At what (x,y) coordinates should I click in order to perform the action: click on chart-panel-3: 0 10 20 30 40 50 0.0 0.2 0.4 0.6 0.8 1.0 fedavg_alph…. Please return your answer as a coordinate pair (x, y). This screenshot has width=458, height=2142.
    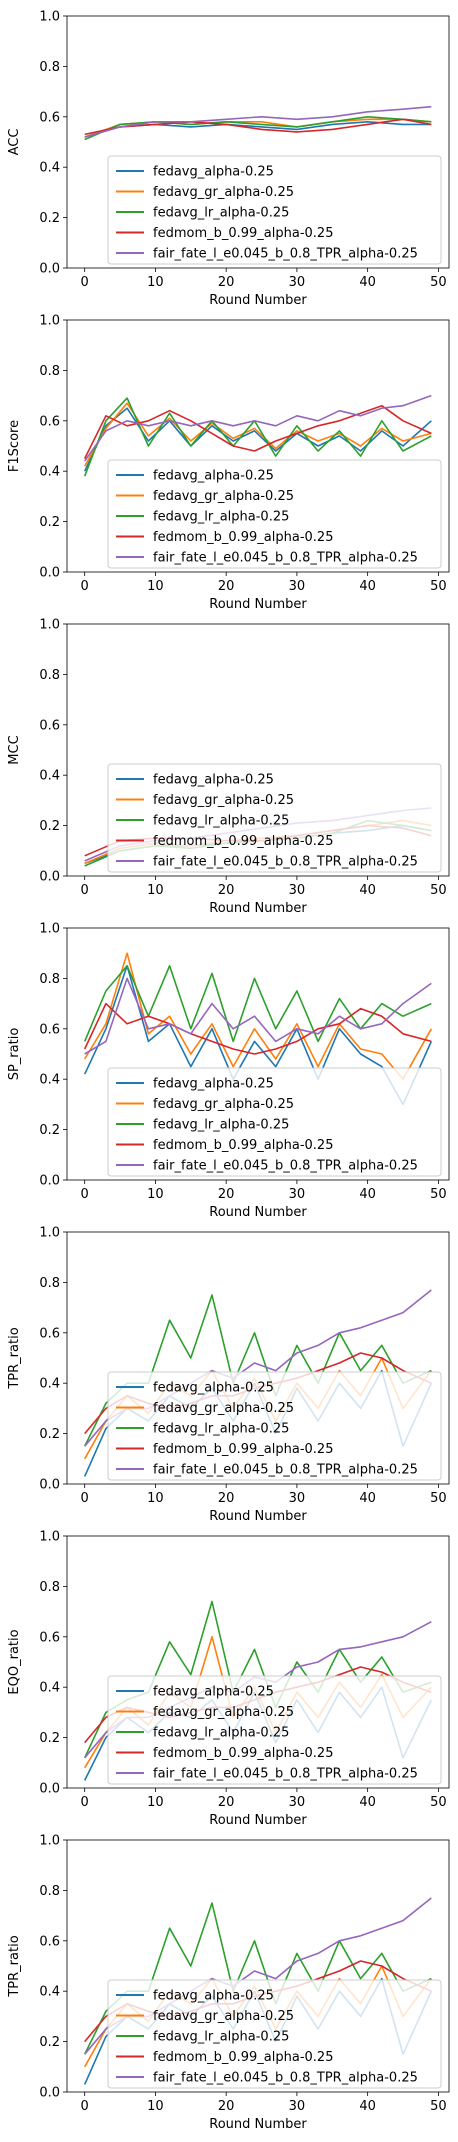
    Looking at the image, I should click on (228, 767).